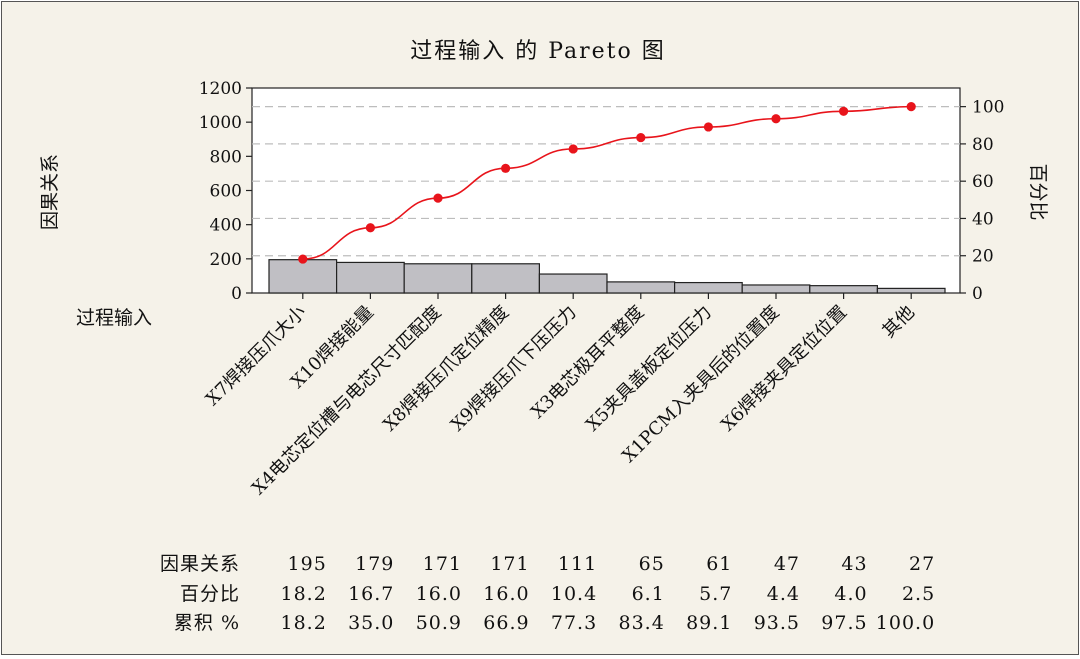  I want to click on table-cell: 50.9, so click(439, 623).